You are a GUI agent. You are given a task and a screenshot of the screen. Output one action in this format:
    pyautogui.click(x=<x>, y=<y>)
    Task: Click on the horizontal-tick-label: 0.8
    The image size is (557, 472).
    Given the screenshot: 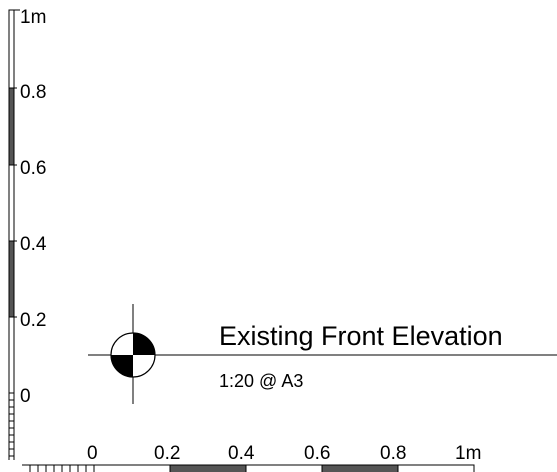 What is the action you would take?
    pyautogui.click(x=393, y=453)
    